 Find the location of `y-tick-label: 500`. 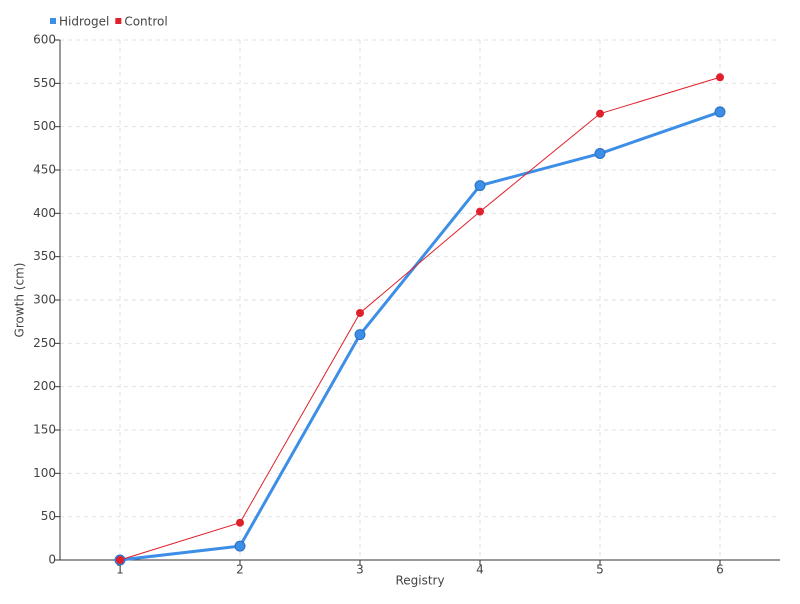

y-tick-label: 500 is located at coordinates (44, 126).